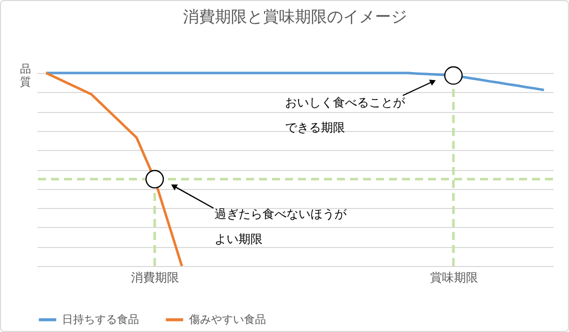 The height and width of the screenshot is (332, 569). What do you see at coordinates (25, 76) in the screenshot?
I see `y-axis-title: 品質` at bounding box center [25, 76].